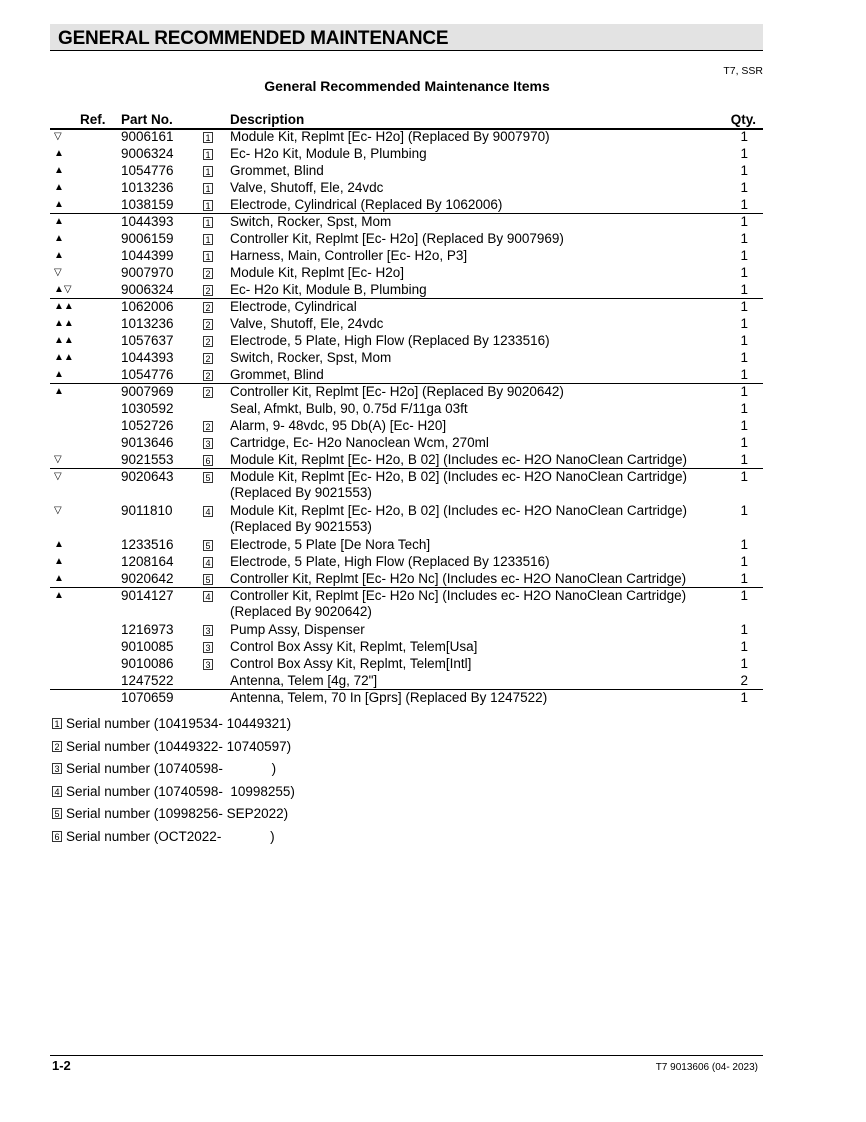 The height and width of the screenshot is (1122, 866). Describe the element at coordinates (147, 595) in the screenshot. I see `part-number: 9014127` at that location.